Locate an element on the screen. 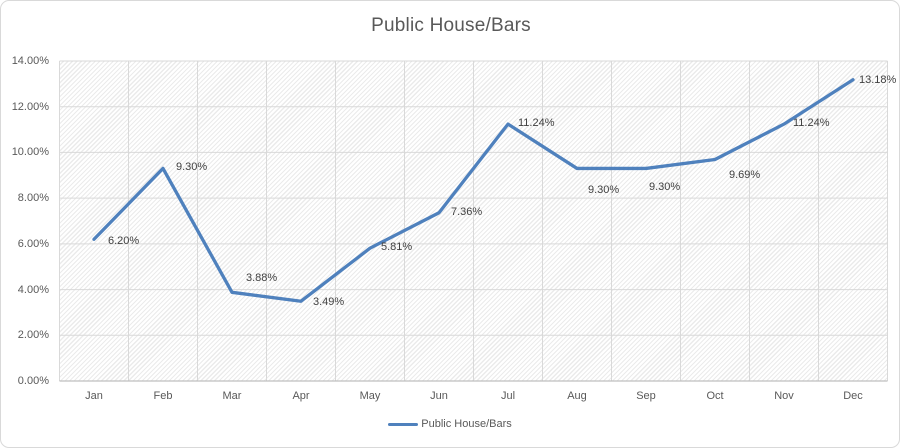  y-tick-label: 10.00% is located at coordinates (30, 152).